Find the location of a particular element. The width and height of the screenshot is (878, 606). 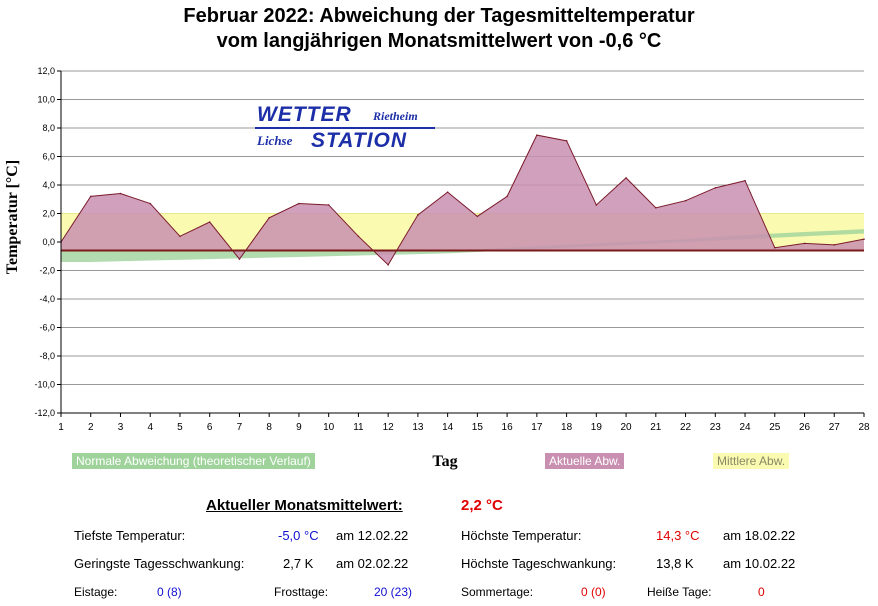

monthly-mean-value: 2,2 °C is located at coordinates (482, 505).